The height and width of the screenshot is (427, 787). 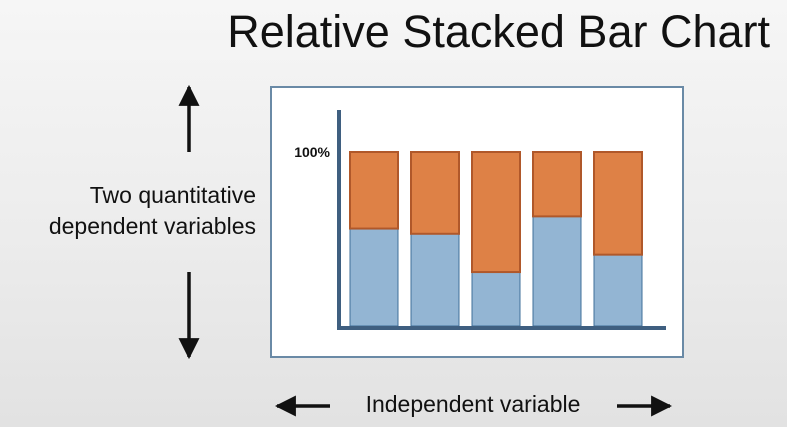 What do you see at coordinates (496, 212) in the screenshot?
I see `bar-3-top-segment` at bounding box center [496, 212].